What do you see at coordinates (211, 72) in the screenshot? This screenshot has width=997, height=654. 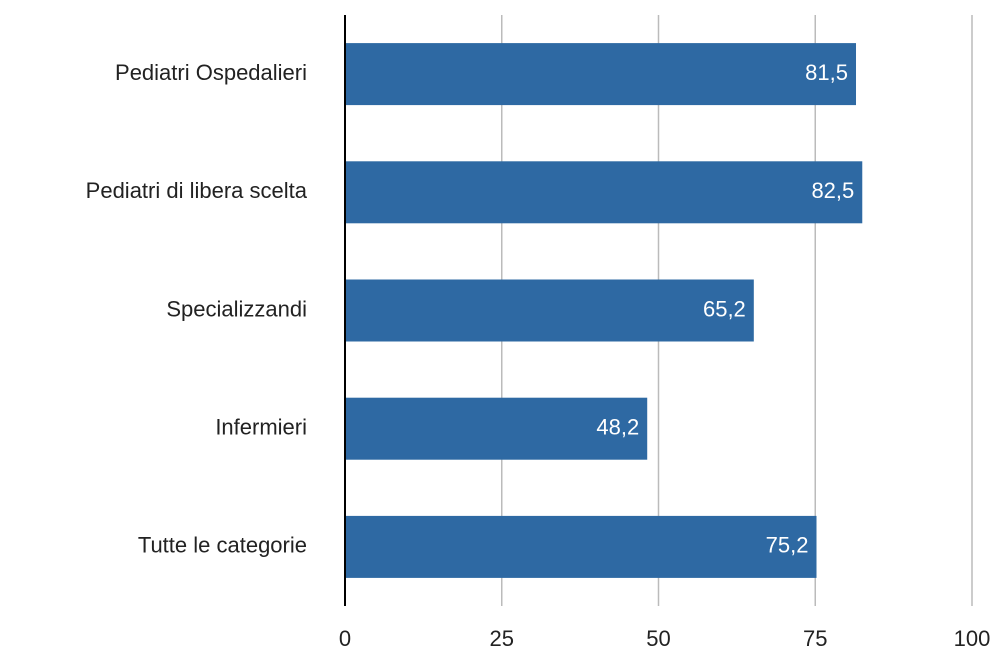 I see `y-tick-label: Pediatri Ospedalieri` at bounding box center [211, 72].